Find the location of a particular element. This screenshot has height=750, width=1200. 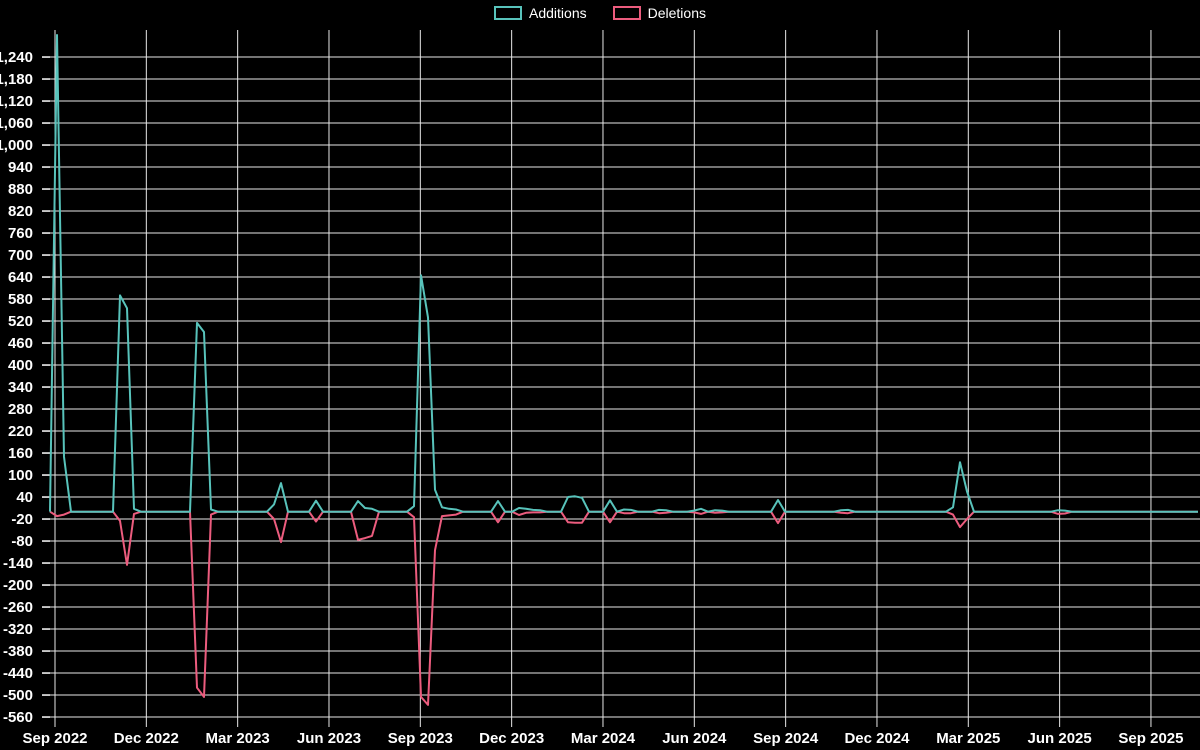

legend-item-additions: Additions is located at coordinates (540, 13).